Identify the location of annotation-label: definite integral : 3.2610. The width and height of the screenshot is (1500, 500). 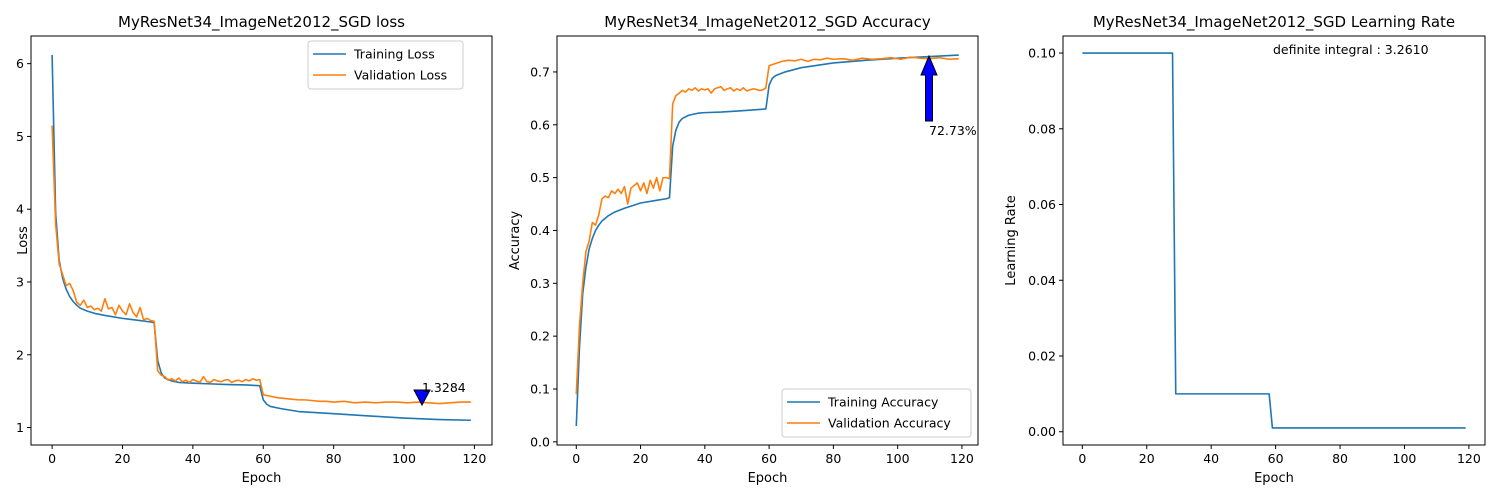
(1351, 49).